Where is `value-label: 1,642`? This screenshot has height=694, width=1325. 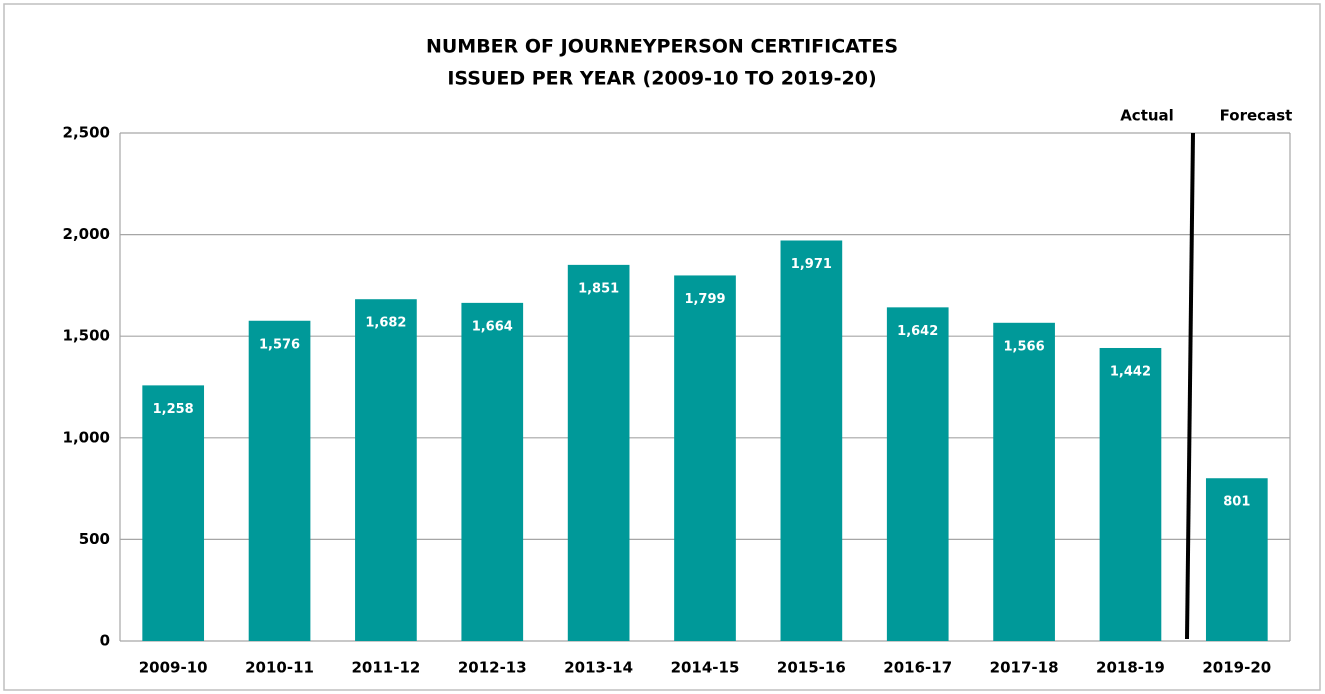
value-label: 1,642 is located at coordinates (917, 331).